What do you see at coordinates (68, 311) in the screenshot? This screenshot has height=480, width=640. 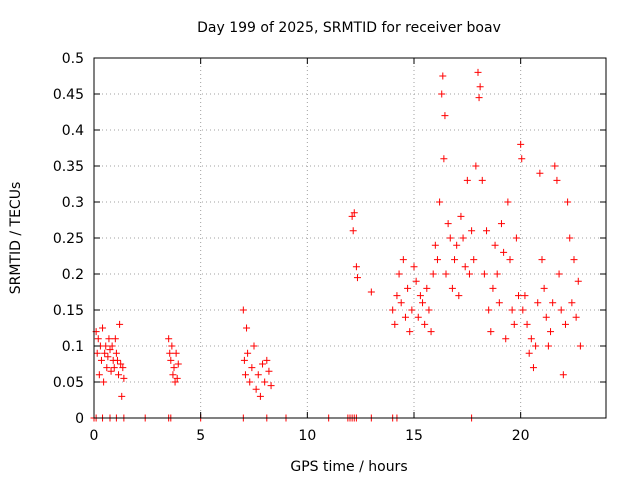 I see `y-tick-label: 0.15` at bounding box center [68, 311].